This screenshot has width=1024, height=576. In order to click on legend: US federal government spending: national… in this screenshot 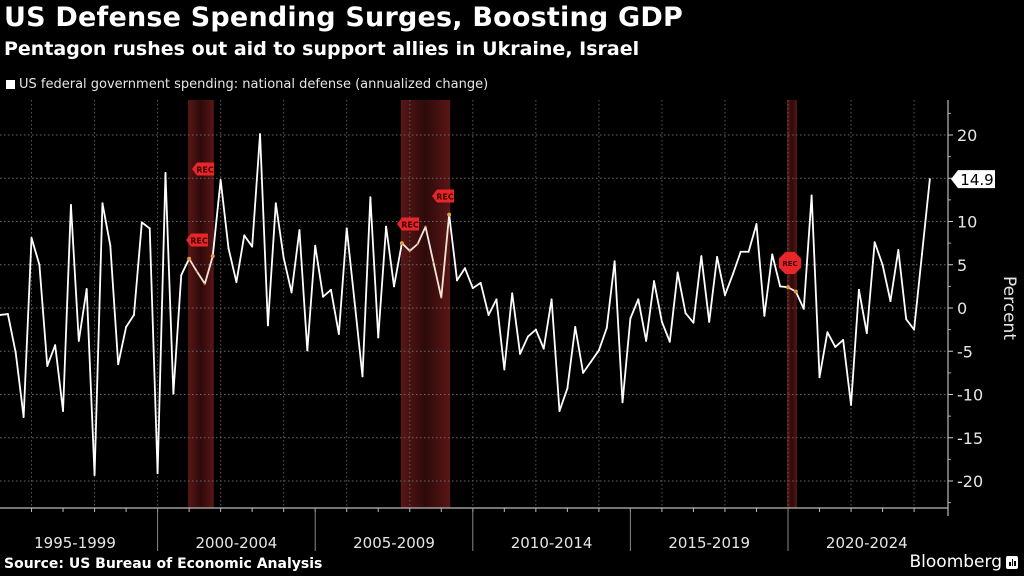, I will do `click(247, 84)`.